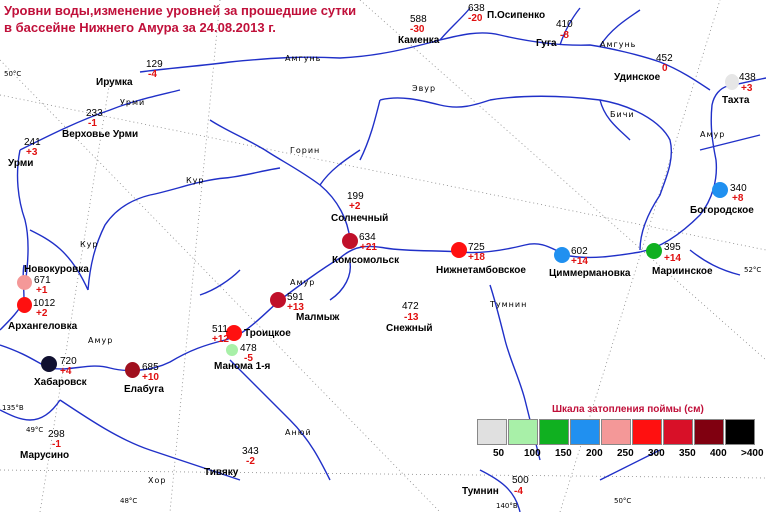 This screenshot has width=766, height=512. What do you see at coordinates (563, 453) in the screenshot?
I see `scale-label: 150` at bounding box center [563, 453].